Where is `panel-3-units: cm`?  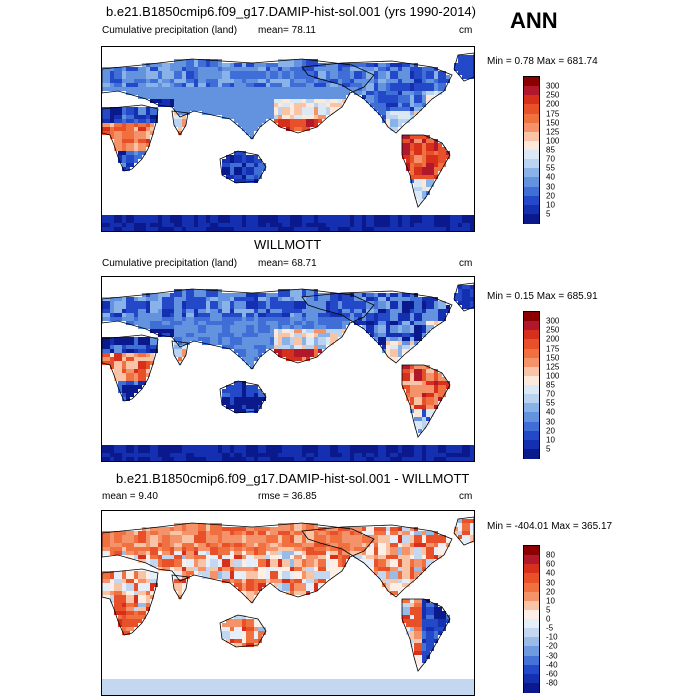 panel-3-units: cm is located at coordinates (466, 496).